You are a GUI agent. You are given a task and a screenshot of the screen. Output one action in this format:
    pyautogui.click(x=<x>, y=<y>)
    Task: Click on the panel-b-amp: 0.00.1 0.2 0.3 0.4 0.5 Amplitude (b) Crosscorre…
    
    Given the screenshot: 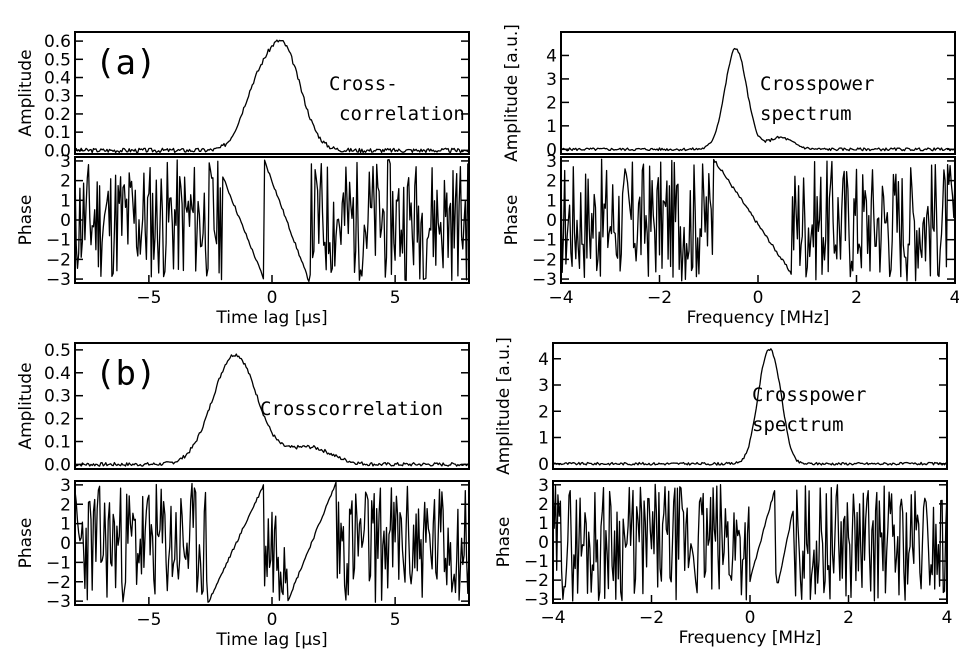 What is the action you would take?
    pyautogui.click(x=243, y=408)
    